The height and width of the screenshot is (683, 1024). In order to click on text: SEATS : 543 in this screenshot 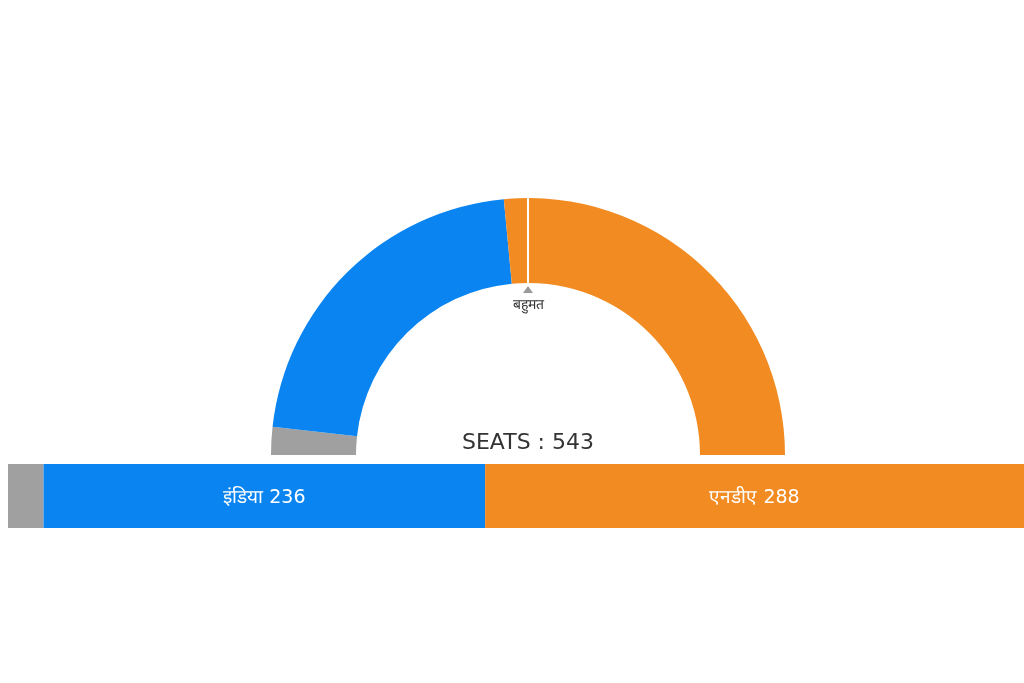, I will do `click(528, 441)`.